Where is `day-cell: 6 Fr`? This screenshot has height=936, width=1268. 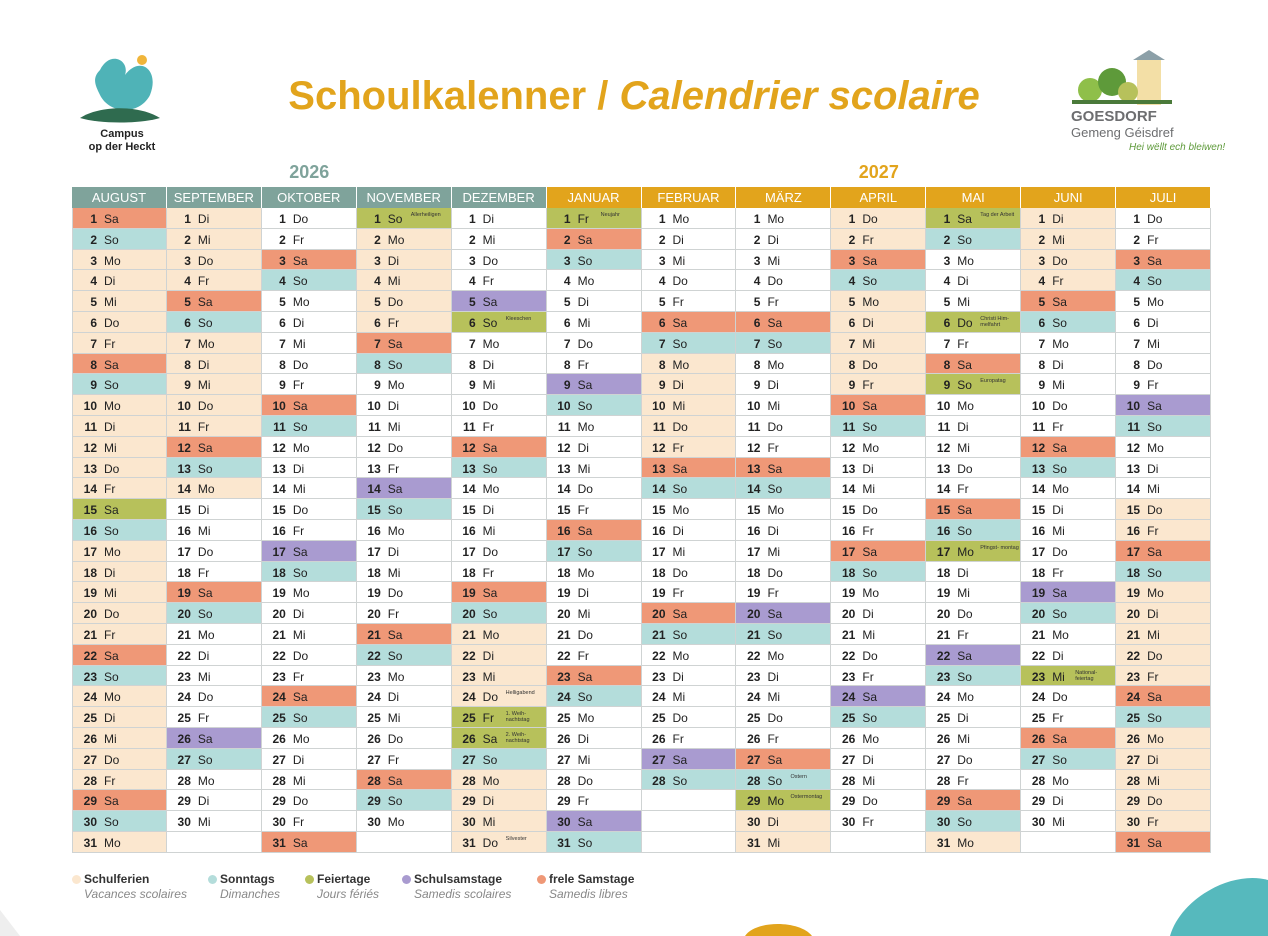
day-cell: 6 Fr is located at coordinates (404, 322).